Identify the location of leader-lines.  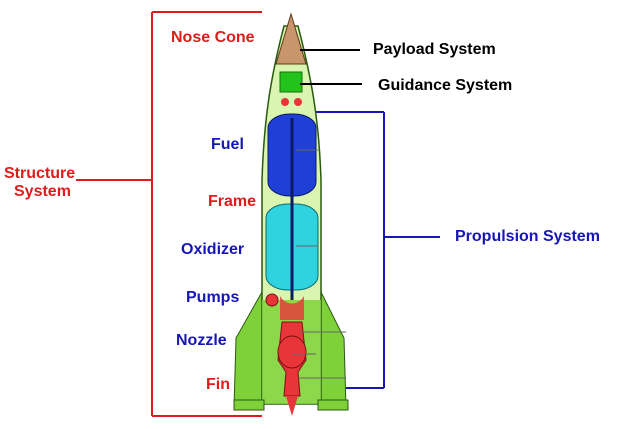
(319, 264).